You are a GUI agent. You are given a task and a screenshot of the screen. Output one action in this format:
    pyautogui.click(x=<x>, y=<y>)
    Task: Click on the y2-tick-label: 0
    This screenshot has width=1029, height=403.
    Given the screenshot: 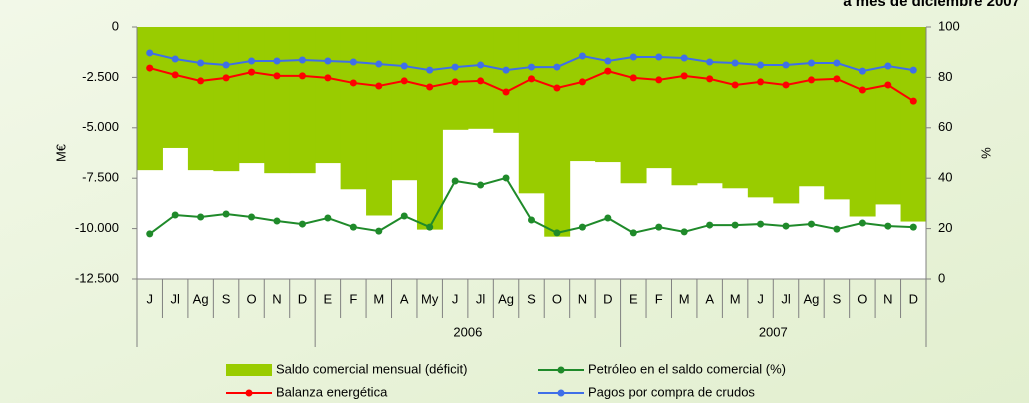 What is the action you would take?
    pyautogui.click(x=941, y=277)
    